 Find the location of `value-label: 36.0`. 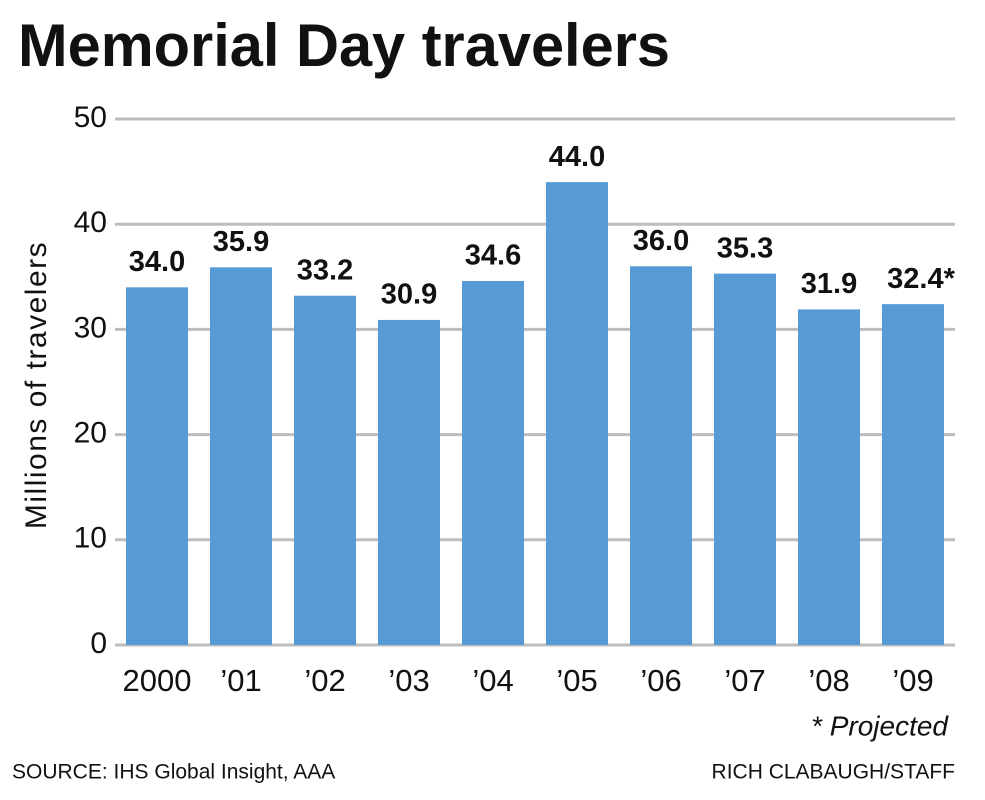

value-label: 36.0 is located at coordinates (661, 241).